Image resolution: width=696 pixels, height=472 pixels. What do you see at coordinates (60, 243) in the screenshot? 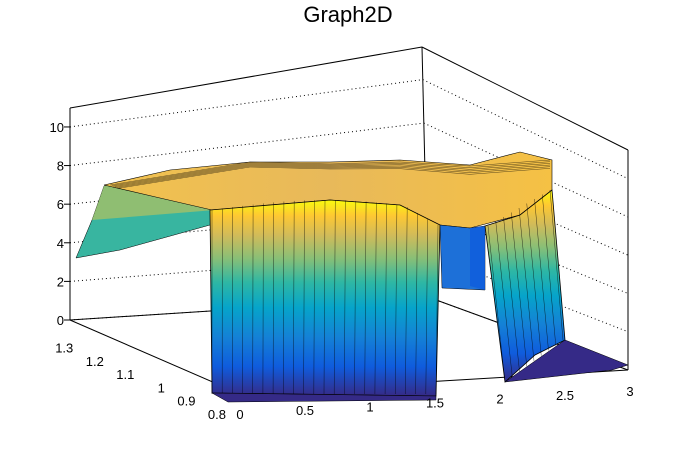
I see `z-tick-label: 4` at bounding box center [60, 243].